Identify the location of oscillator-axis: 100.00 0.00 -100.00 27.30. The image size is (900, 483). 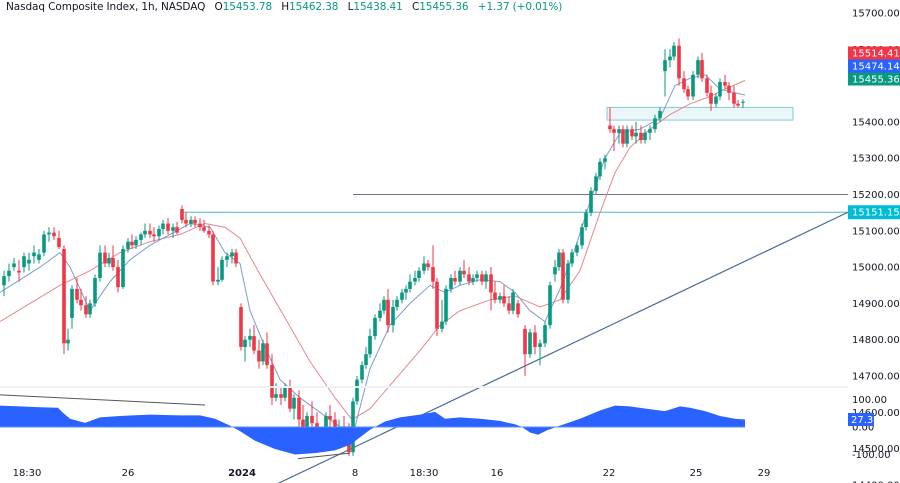
(869, 428).